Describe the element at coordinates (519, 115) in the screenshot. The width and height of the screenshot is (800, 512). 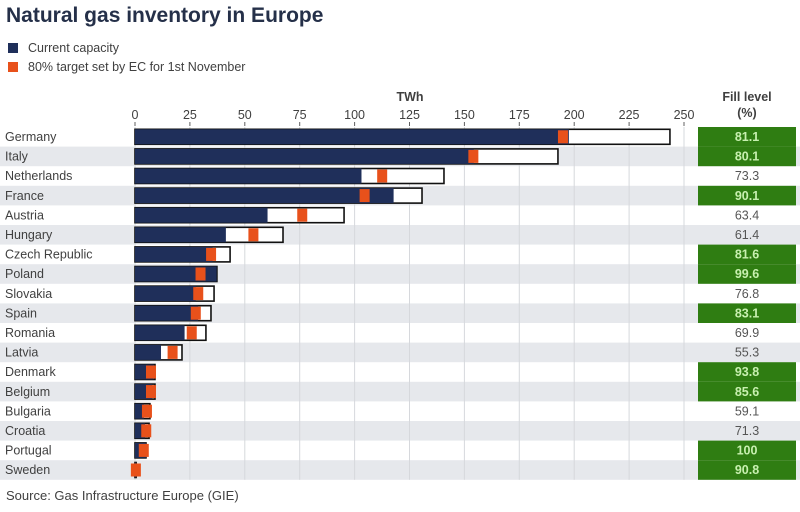
I see `x-tick-label: 175` at that location.